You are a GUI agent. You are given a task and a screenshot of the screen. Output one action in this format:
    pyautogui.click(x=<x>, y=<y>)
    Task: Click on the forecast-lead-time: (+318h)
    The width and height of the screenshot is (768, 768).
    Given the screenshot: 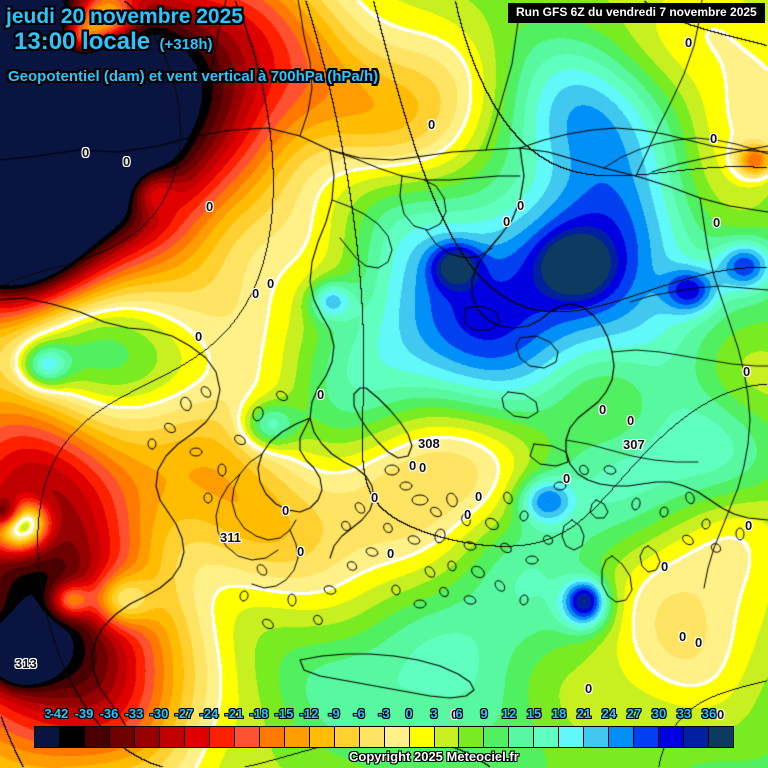 What is the action you would take?
    pyautogui.click(x=186, y=44)
    